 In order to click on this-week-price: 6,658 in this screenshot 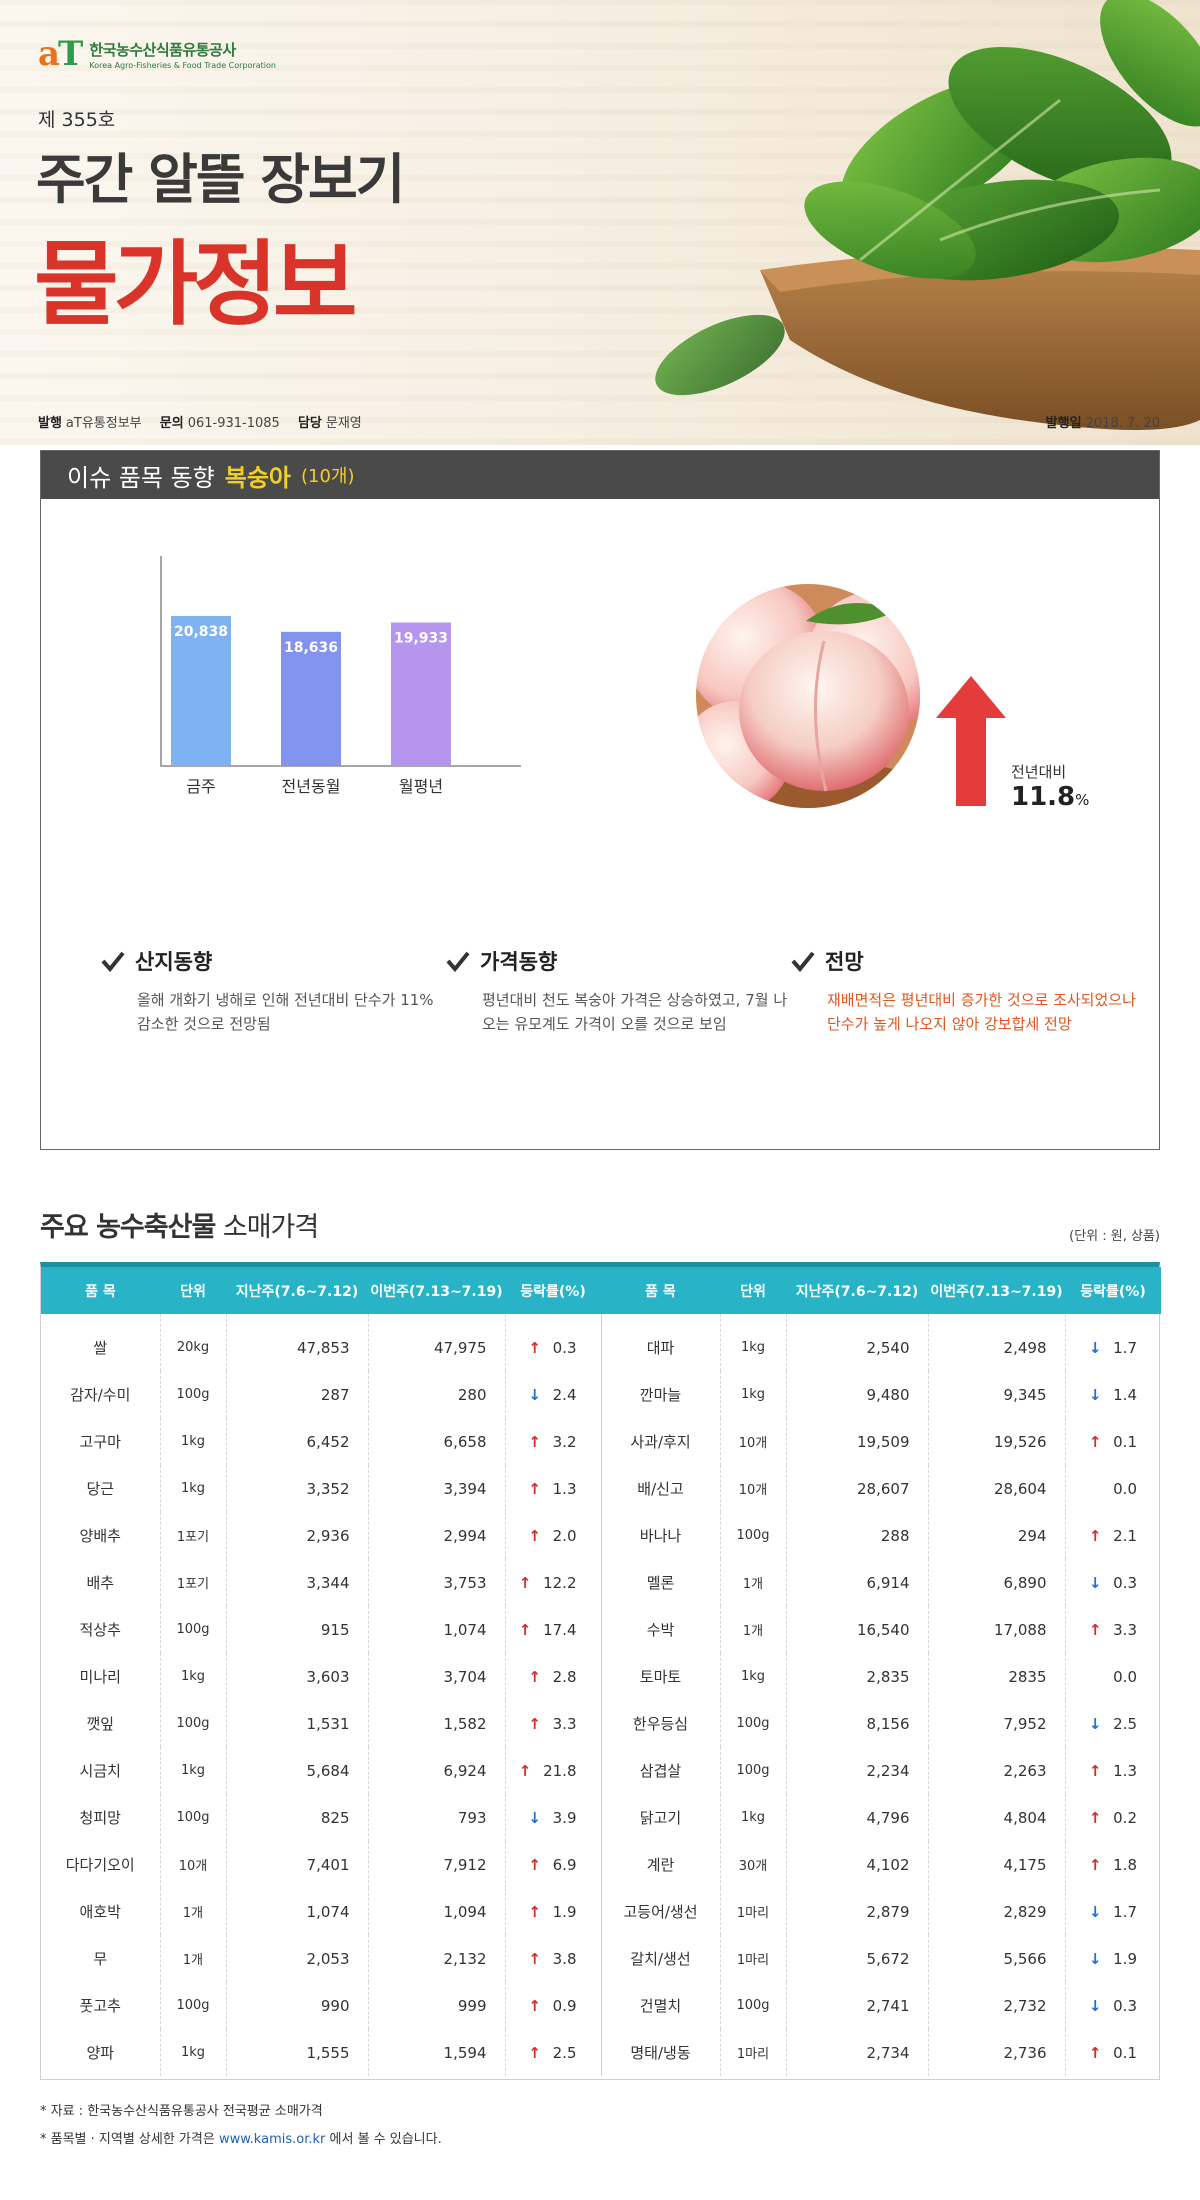, I will do `click(437, 1441)`.